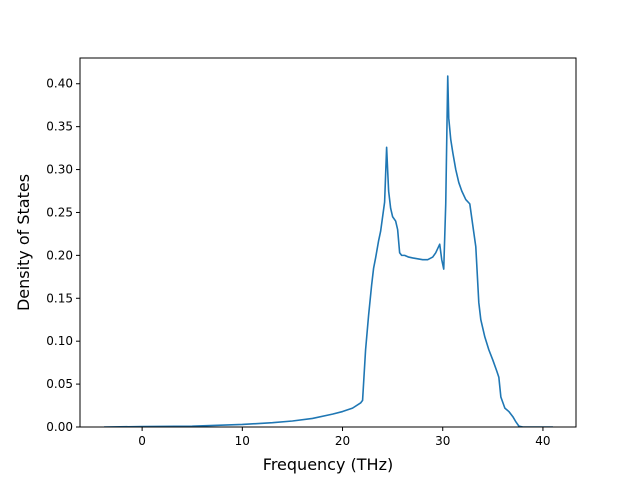 The width and height of the screenshot is (640, 480). What do you see at coordinates (542, 441) in the screenshot?
I see `x-tick-label: 40` at bounding box center [542, 441].